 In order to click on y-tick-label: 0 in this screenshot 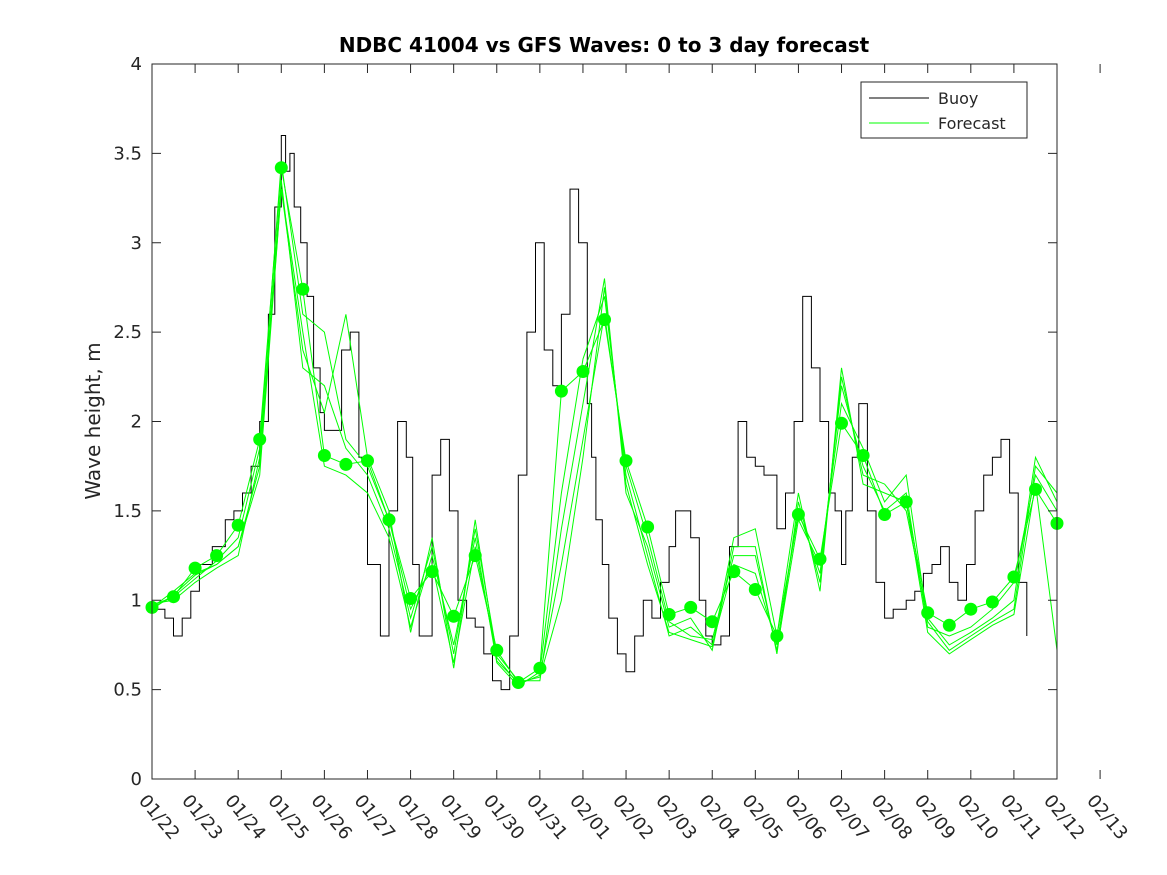, I will do `click(136, 779)`.